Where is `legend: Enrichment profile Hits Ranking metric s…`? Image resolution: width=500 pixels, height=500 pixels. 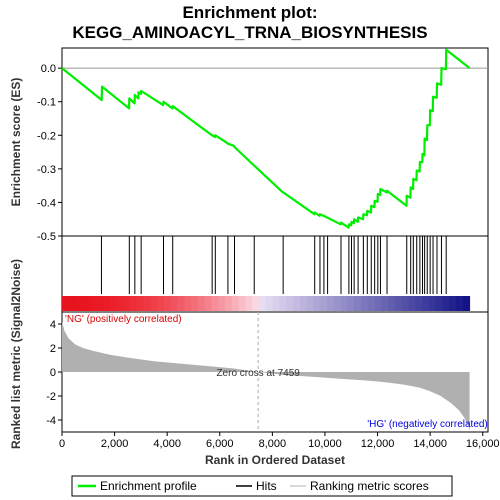
legend: Enrichment profile Hits Ranking metric s… is located at coordinates (262, 486).